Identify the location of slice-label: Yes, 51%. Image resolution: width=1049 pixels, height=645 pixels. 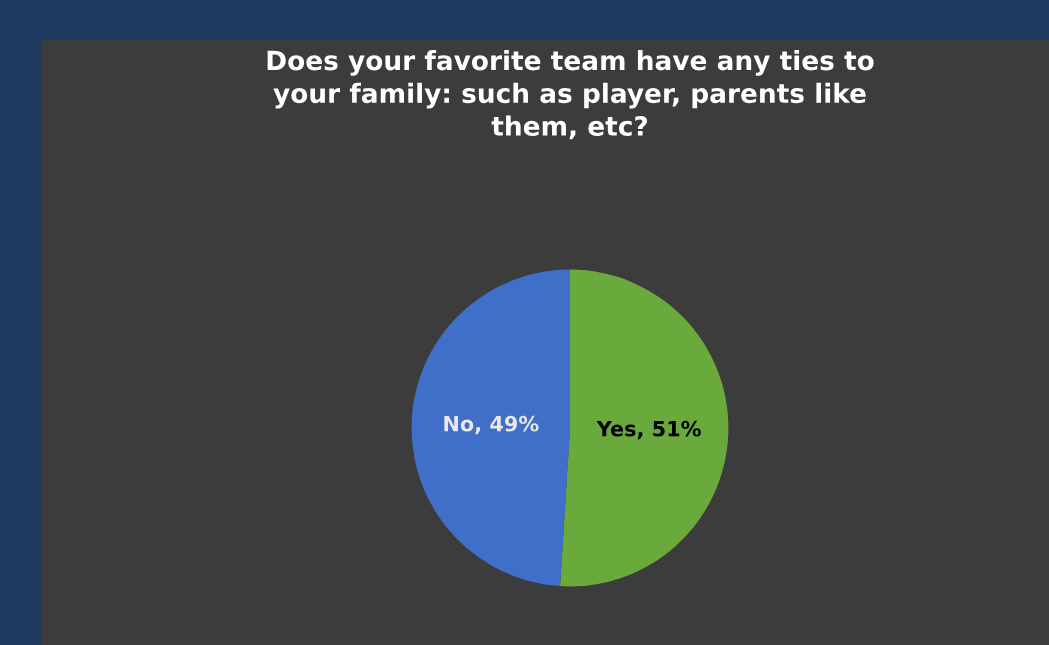
(648, 430).